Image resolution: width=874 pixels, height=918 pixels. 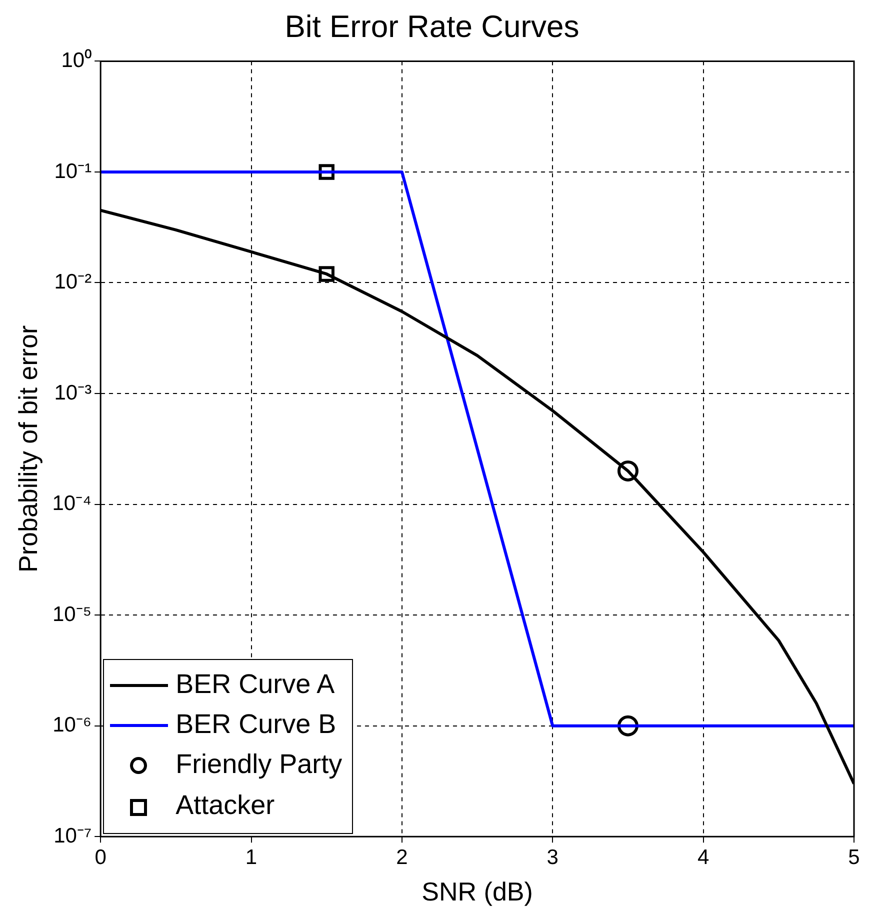 I want to click on legend-label: BER Curve B, so click(x=256, y=723).